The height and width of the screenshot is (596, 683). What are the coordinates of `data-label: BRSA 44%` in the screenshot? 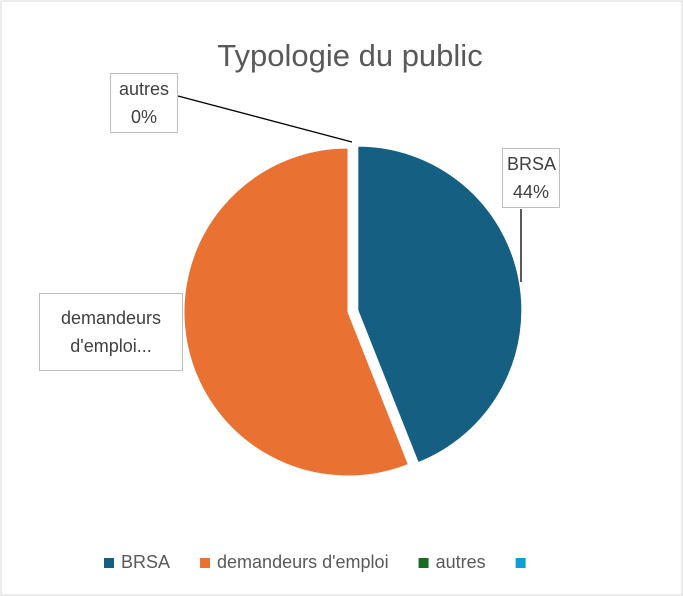 It's located at (531, 178).